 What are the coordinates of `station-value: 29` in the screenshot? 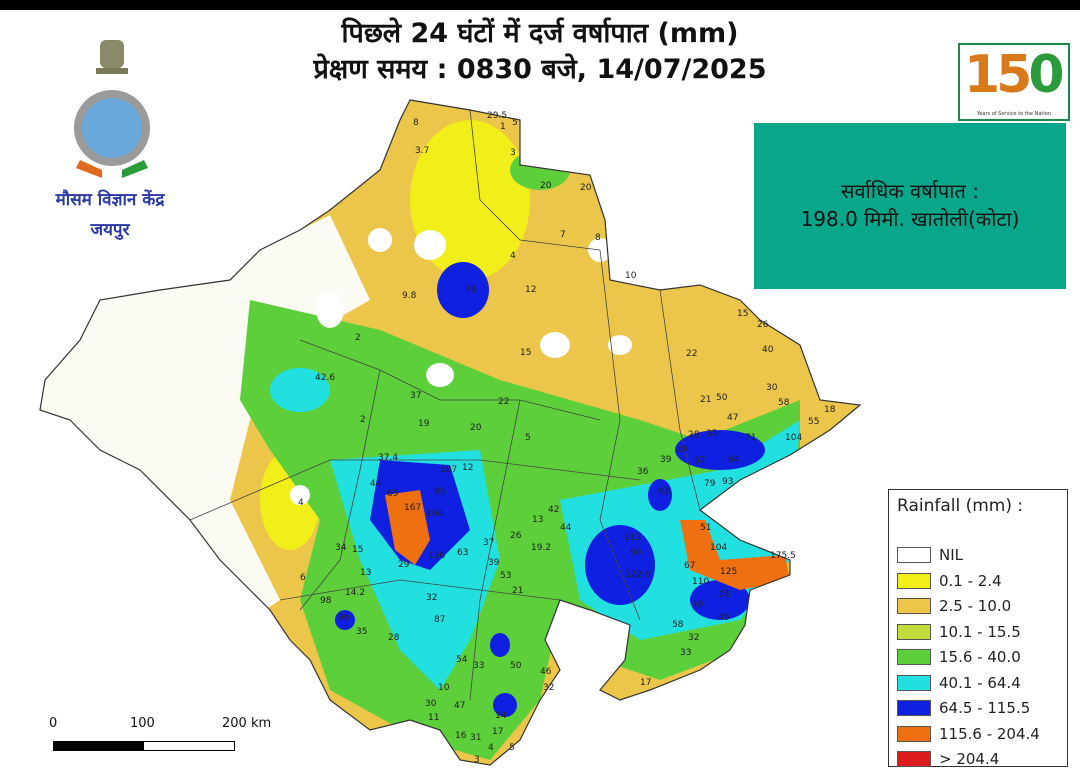 It's located at (404, 565).